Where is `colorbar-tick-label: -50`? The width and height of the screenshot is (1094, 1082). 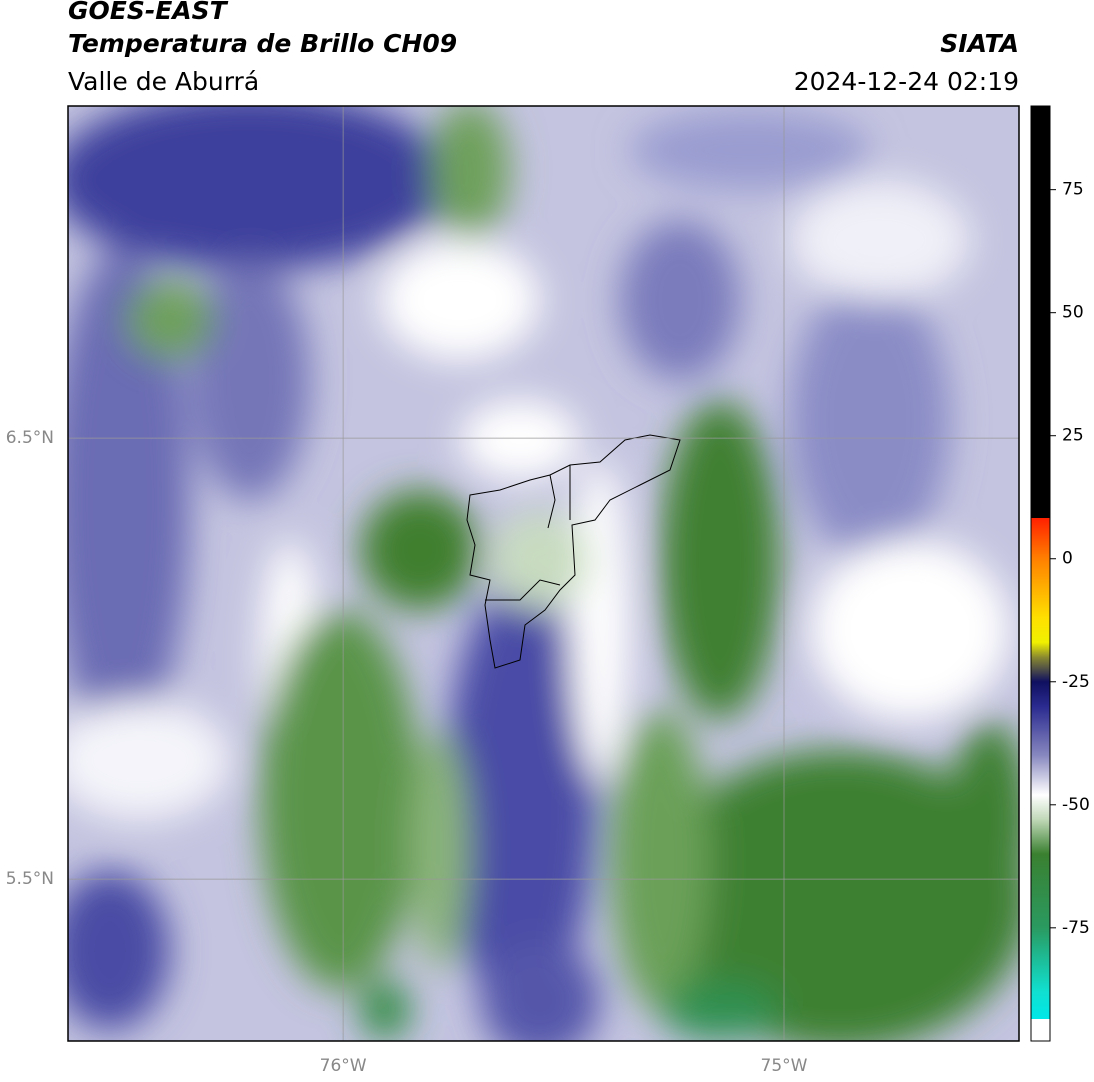 colorbar-tick-label: -50 is located at coordinates (1076, 805).